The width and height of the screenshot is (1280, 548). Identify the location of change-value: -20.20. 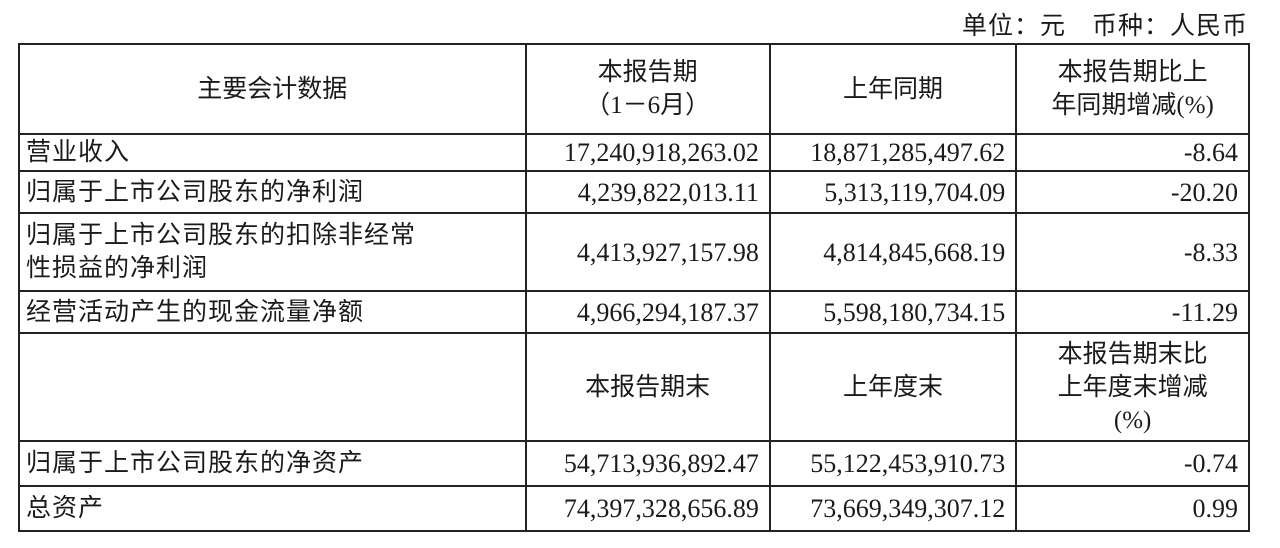
(1132, 192).